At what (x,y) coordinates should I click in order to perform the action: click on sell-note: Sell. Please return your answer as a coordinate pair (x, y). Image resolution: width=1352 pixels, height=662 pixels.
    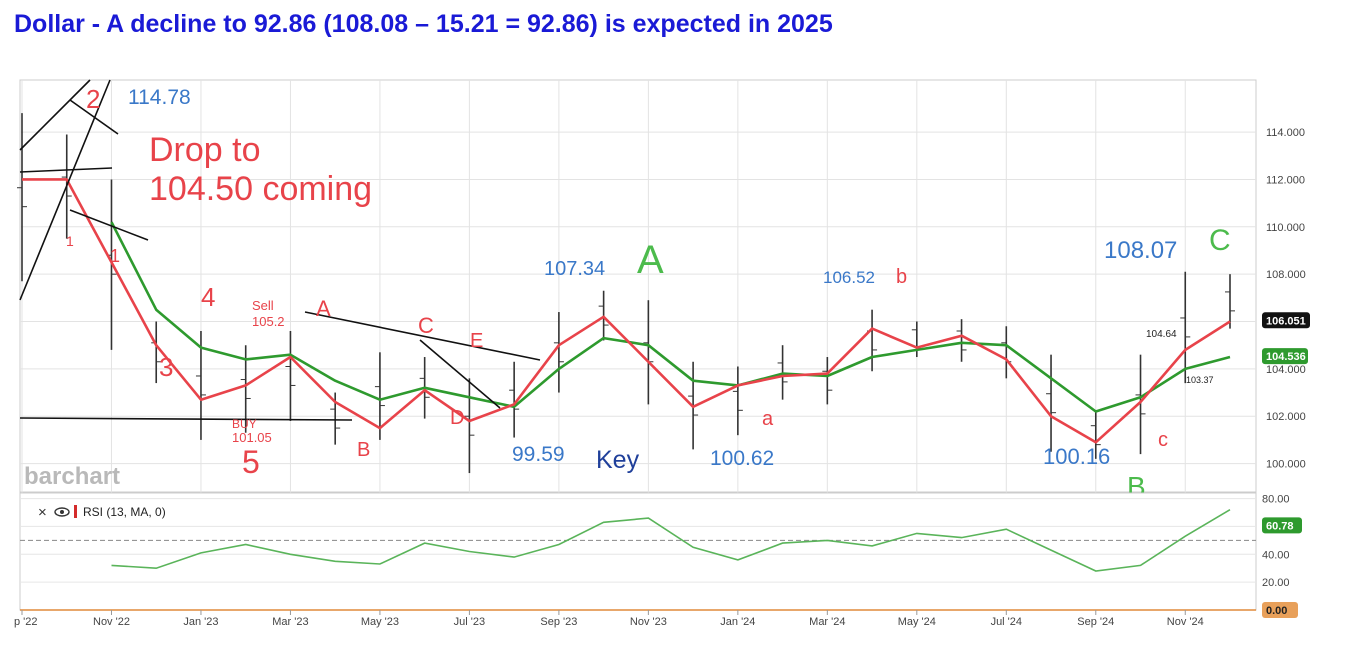
    Looking at the image, I should click on (263, 305).